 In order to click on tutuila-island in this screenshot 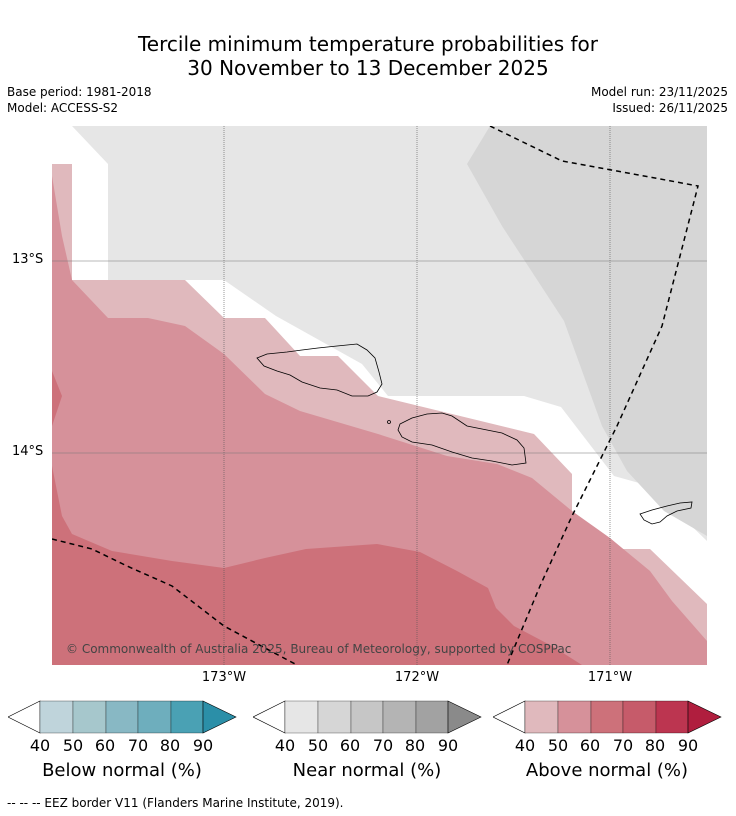, I will do `click(666, 513)`.